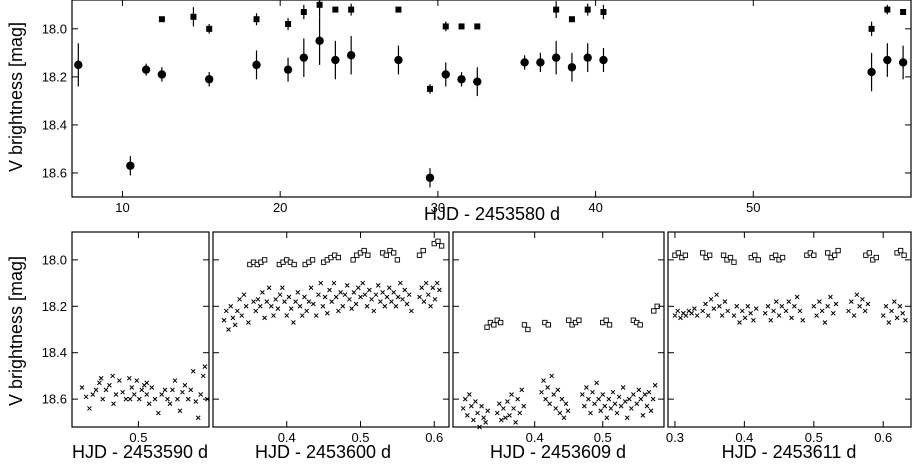  I want to click on panel-4-x-ticks: 0.3 0.4 0.5 0.6, so click(779, 338).